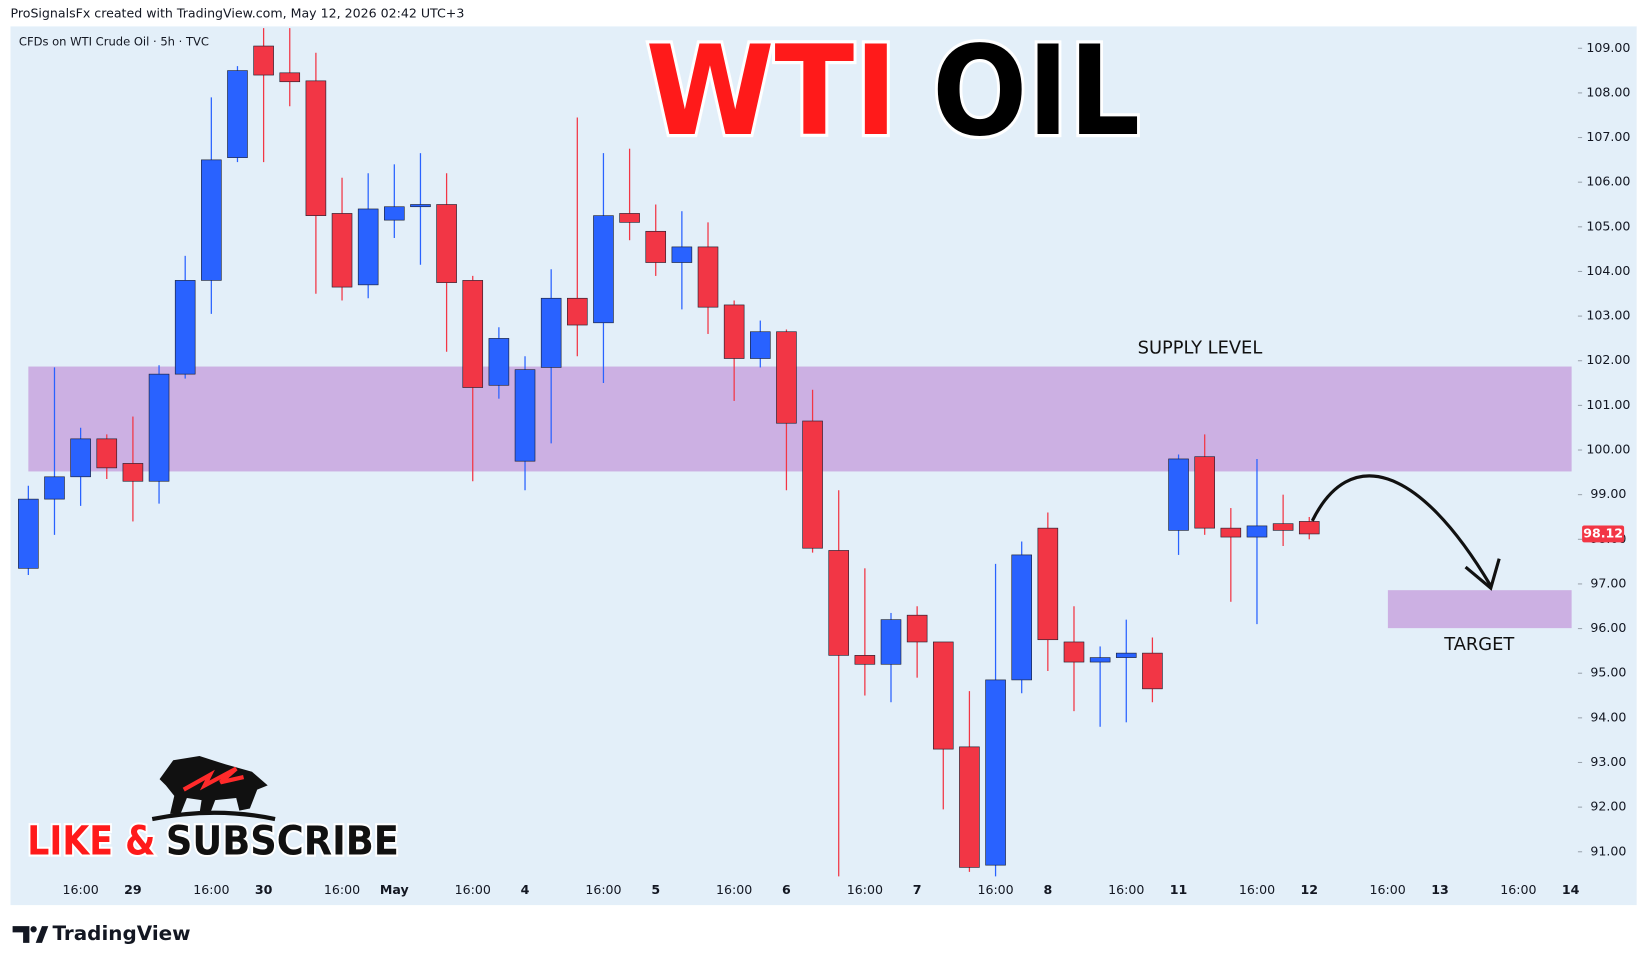 The width and height of the screenshot is (1643, 963). I want to click on y-tick-label: 101.00, so click(1608, 404).